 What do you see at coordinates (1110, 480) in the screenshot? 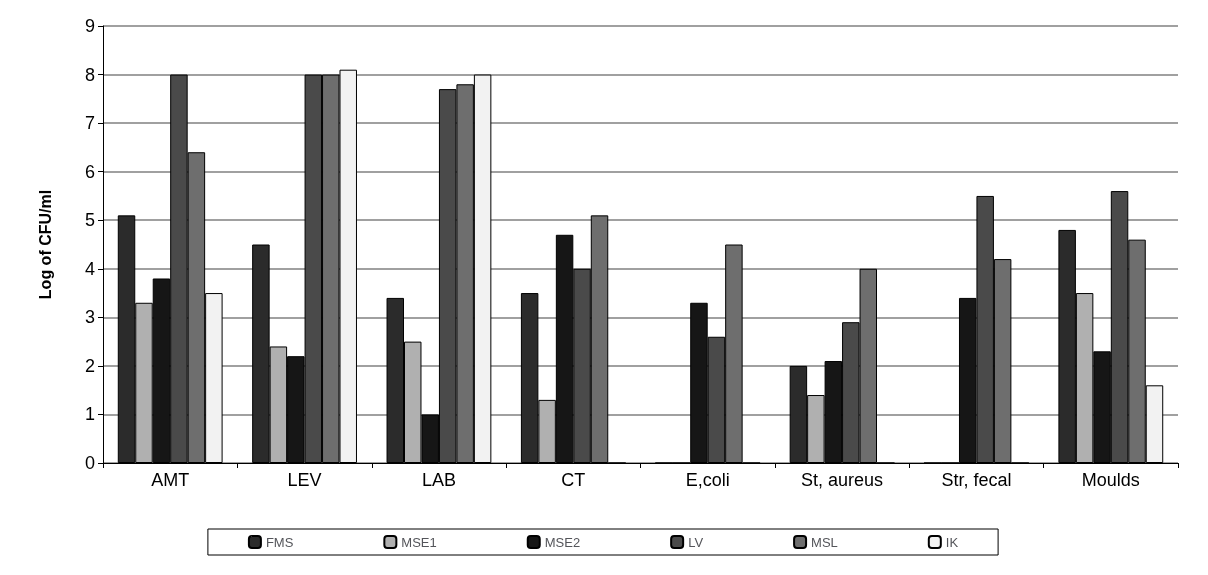
I see `x-tick-label: Moulds` at bounding box center [1110, 480].